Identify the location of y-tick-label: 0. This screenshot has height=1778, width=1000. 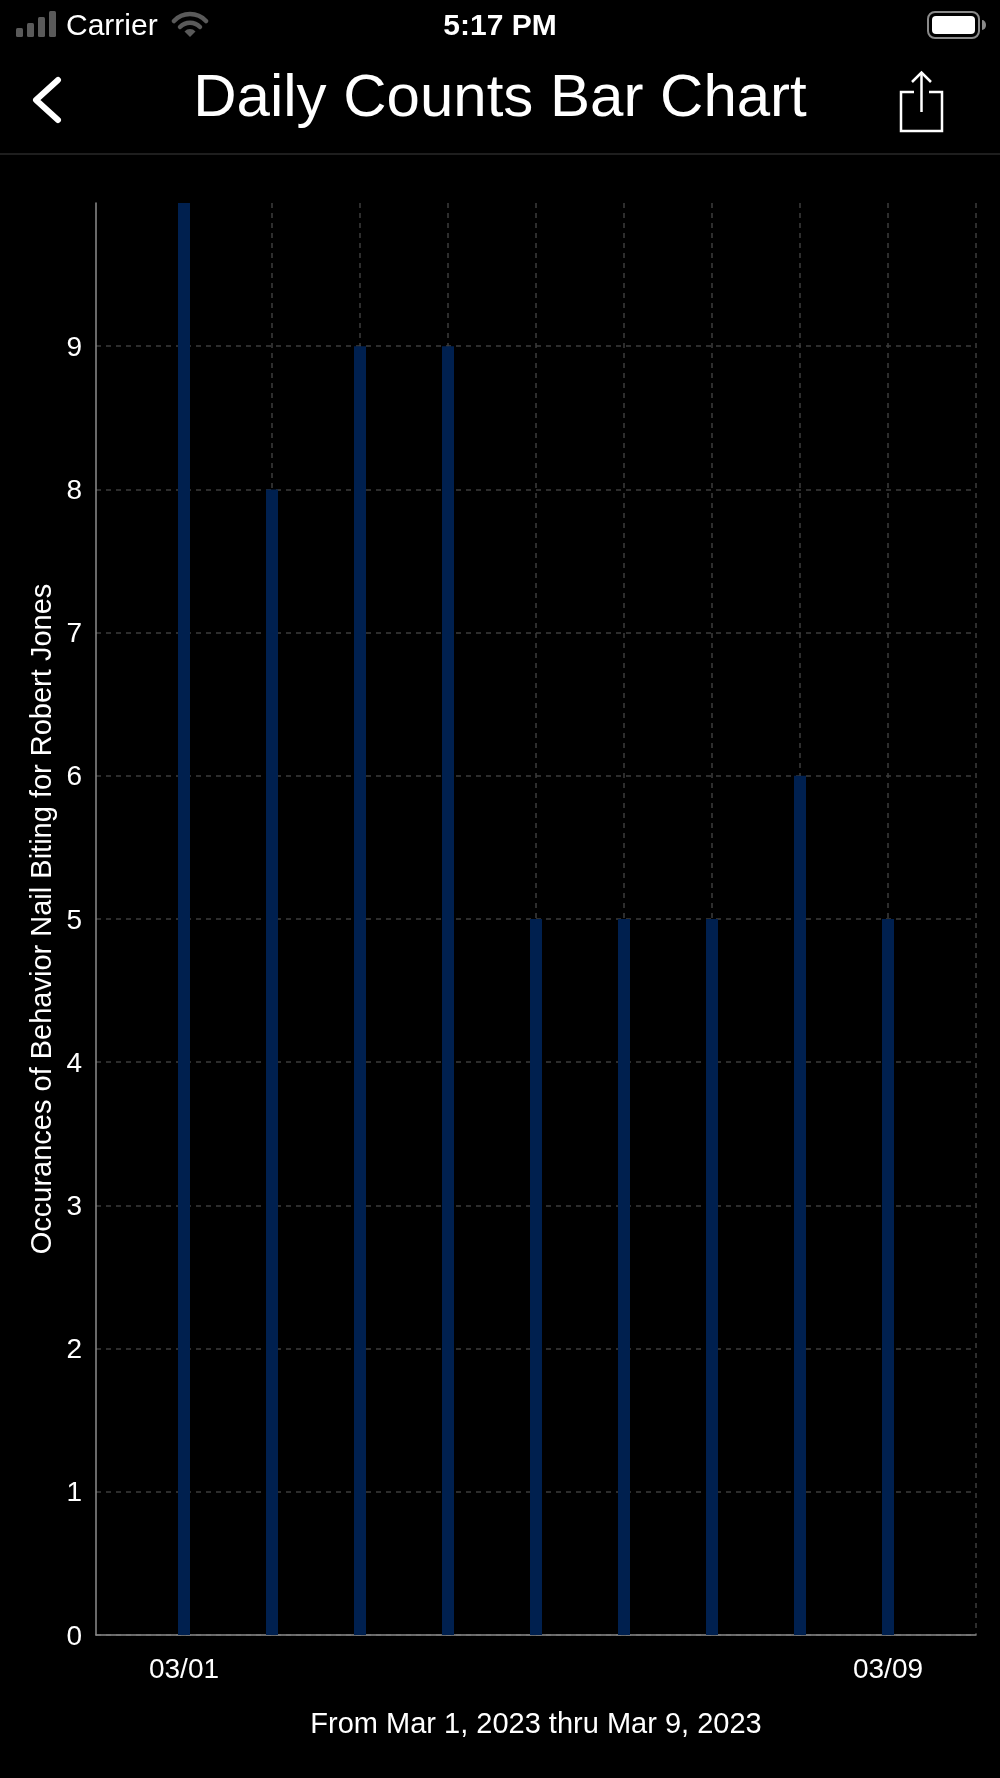
(74, 1635).